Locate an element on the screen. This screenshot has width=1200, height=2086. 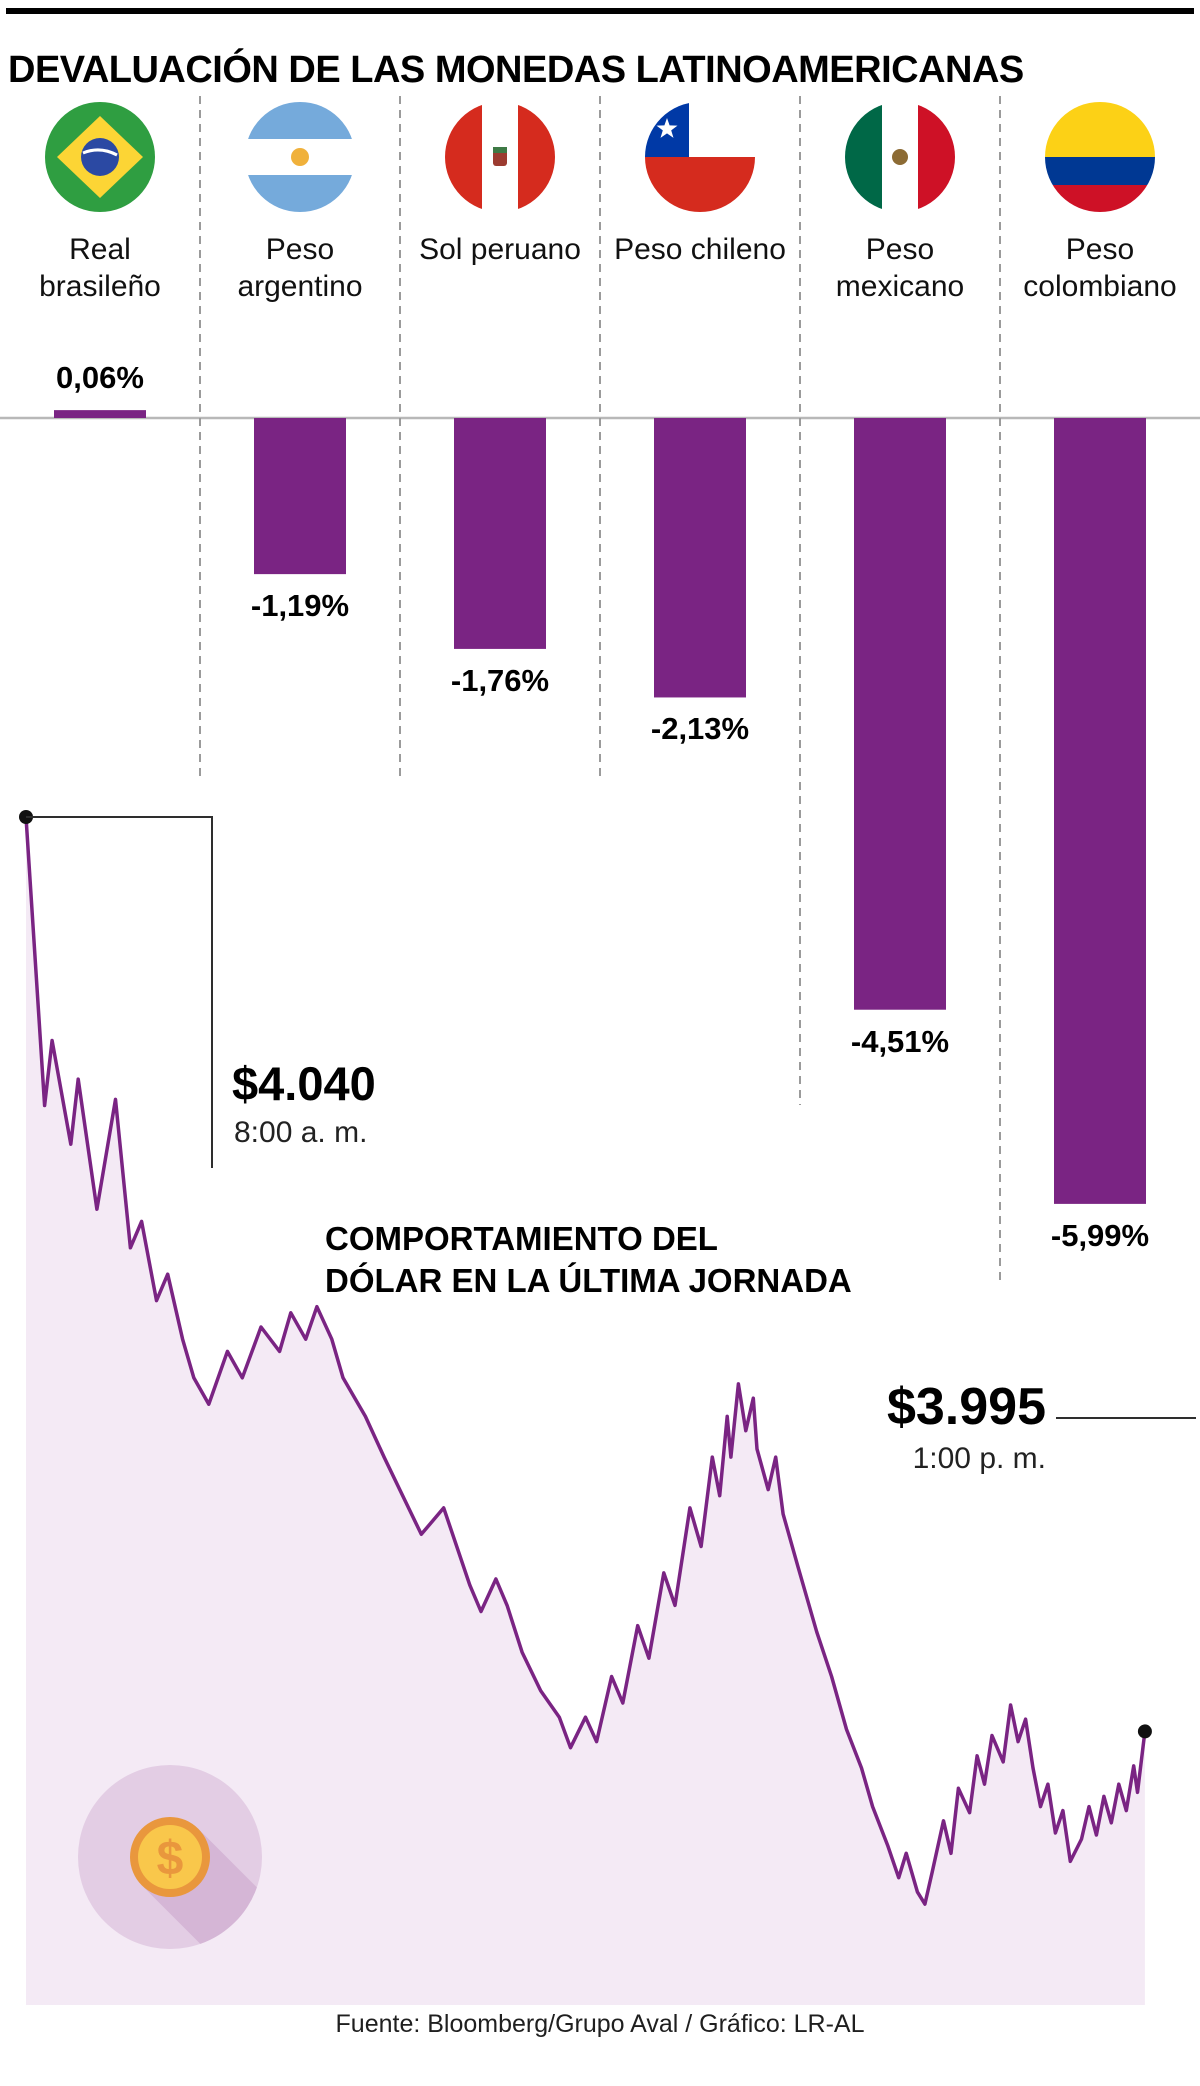
currency-column-peru: Sol peruano is located at coordinates (500, 185).